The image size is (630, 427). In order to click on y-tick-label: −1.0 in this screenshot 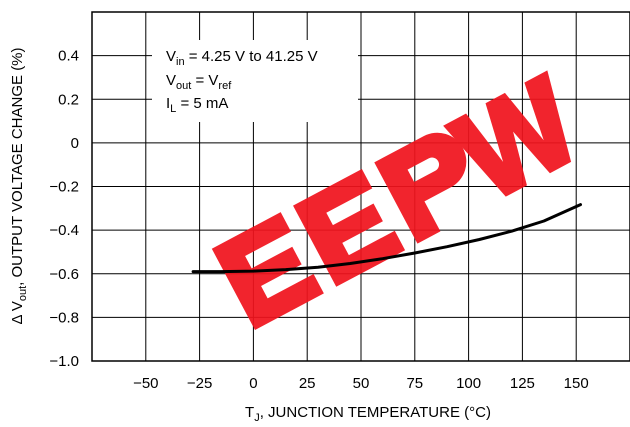, I will do `click(64, 361)`.